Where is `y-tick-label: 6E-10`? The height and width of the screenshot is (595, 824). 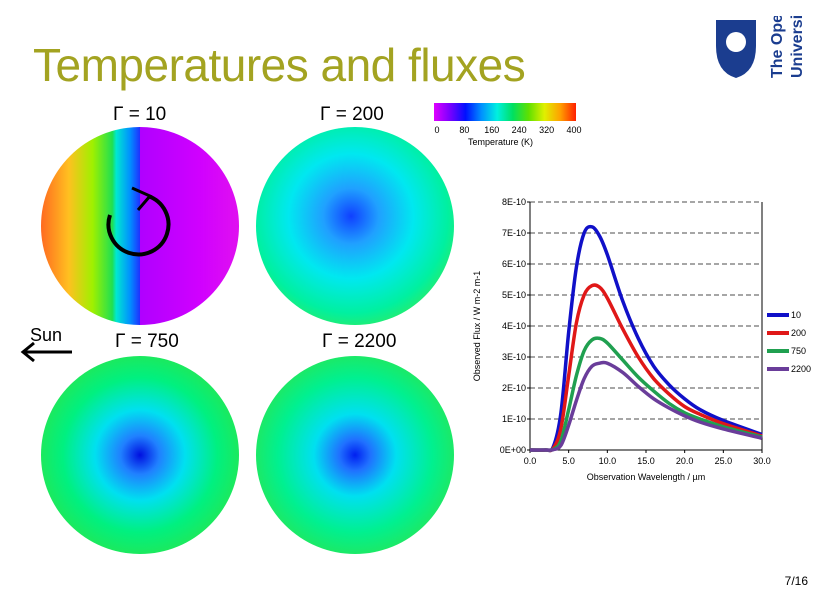
y-tick-label: 6E-10 is located at coordinates (514, 264).